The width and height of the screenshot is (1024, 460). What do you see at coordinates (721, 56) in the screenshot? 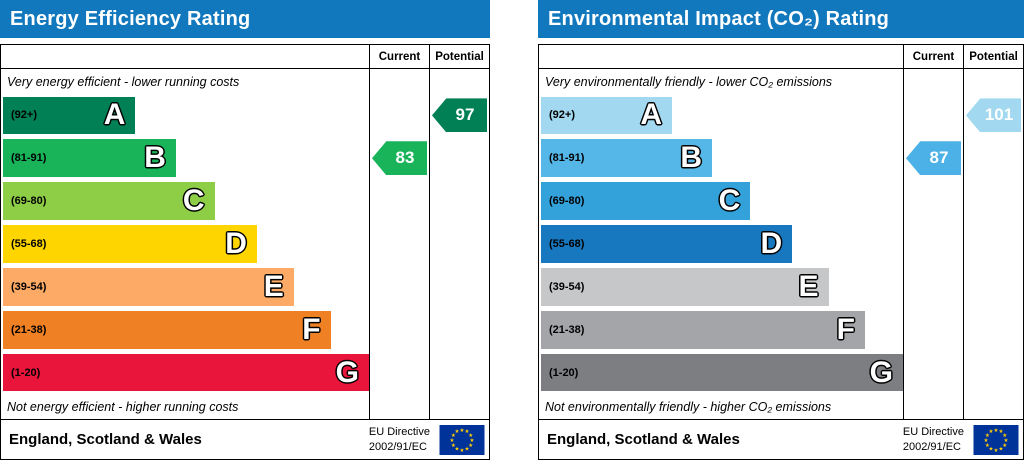
I see `column-header-spacer` at bounding box center [721, 56].